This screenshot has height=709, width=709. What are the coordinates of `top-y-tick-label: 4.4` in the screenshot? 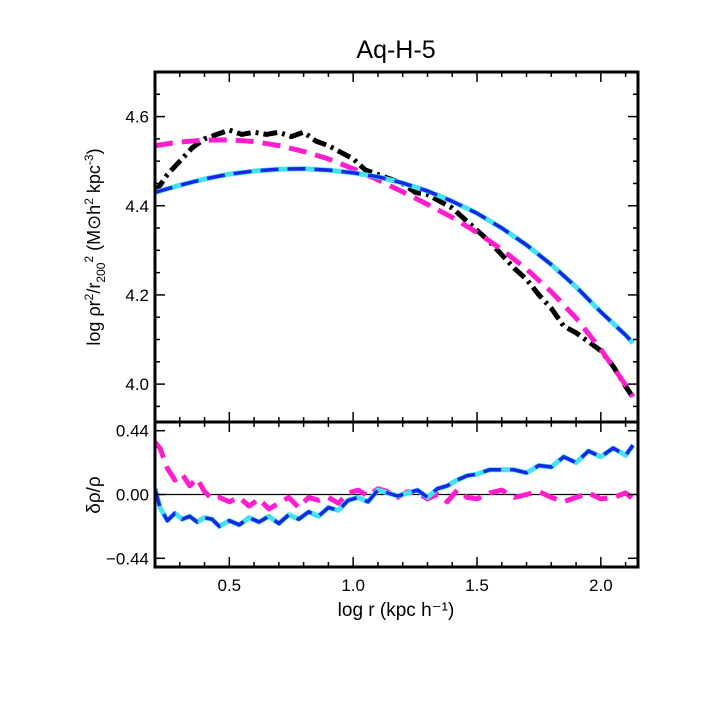 It's located at (137, 206).